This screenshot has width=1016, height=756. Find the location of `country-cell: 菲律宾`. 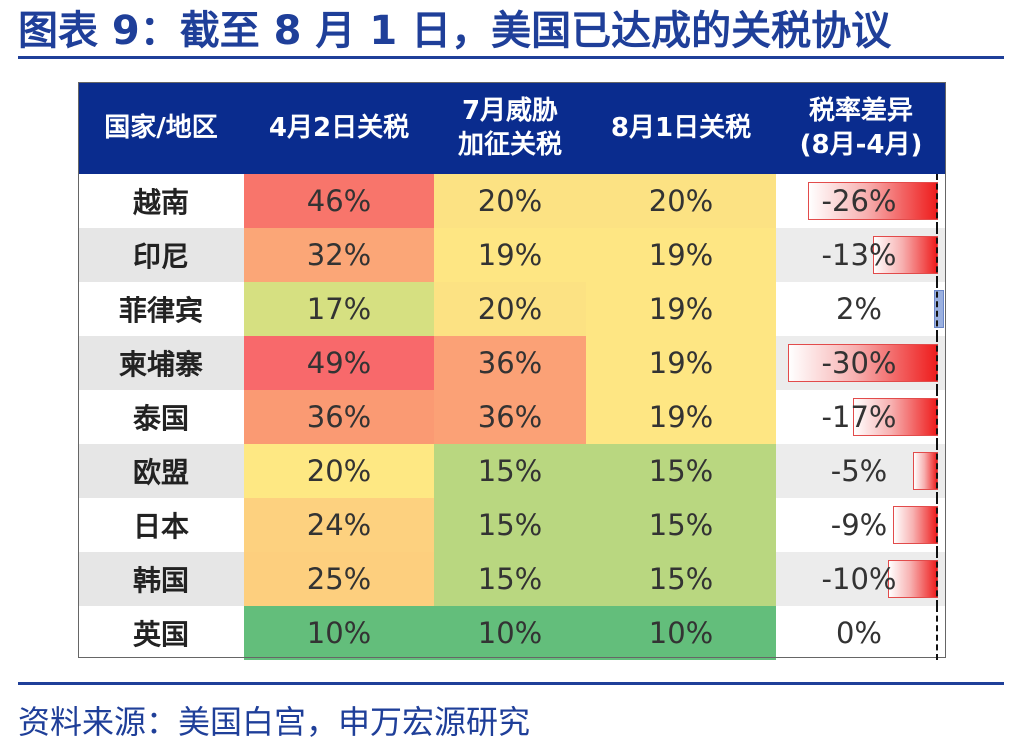

country-cell: 菲律宾 is located at coordinates (161, 309).